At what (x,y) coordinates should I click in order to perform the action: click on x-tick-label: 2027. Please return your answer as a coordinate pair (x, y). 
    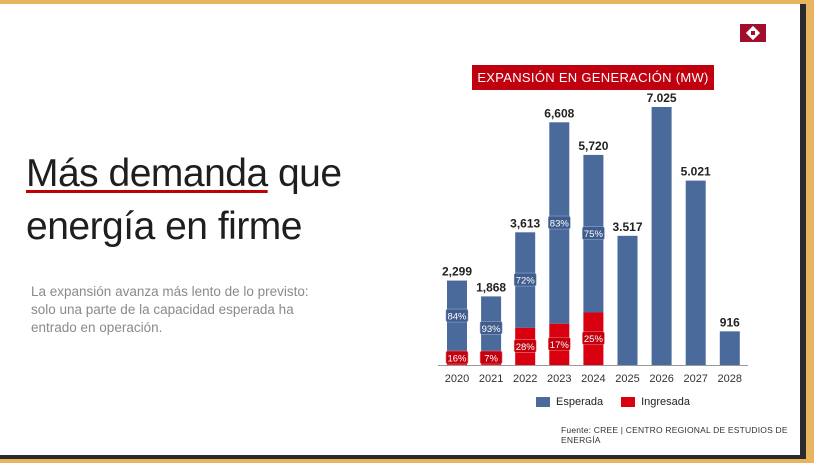
    Looking at the image, I should click on (695, 379).